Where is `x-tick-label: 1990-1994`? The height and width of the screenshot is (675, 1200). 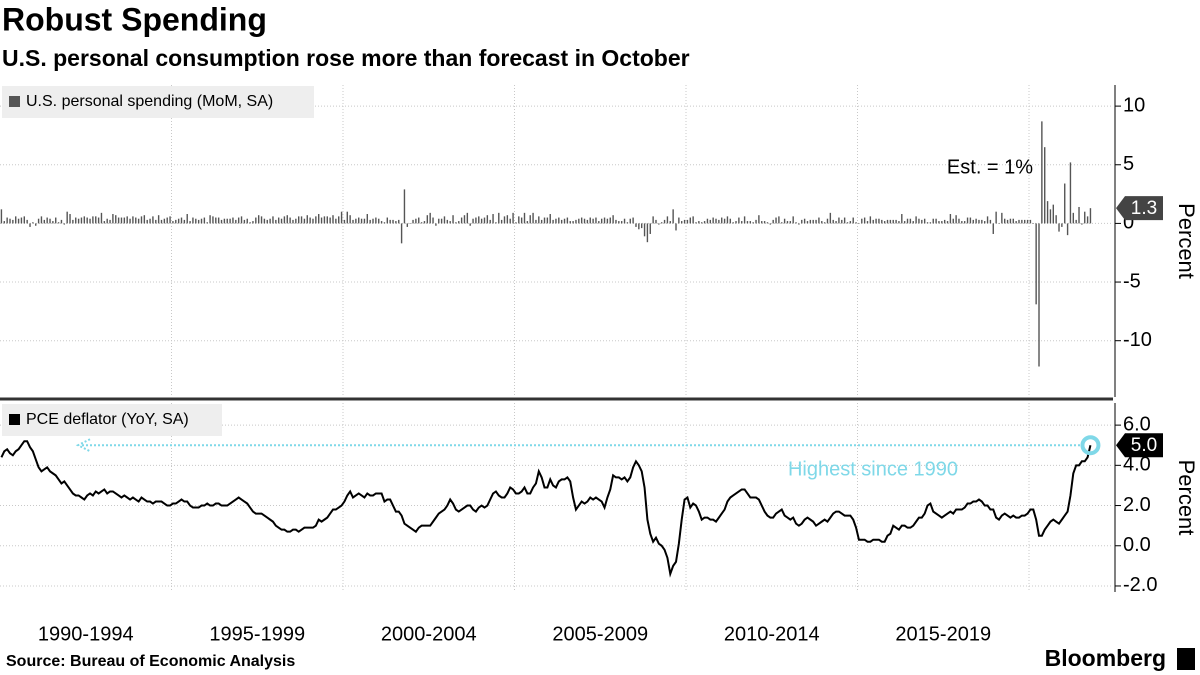 x-tick-label: 1990-1994 is located at coordinates (86, 634).